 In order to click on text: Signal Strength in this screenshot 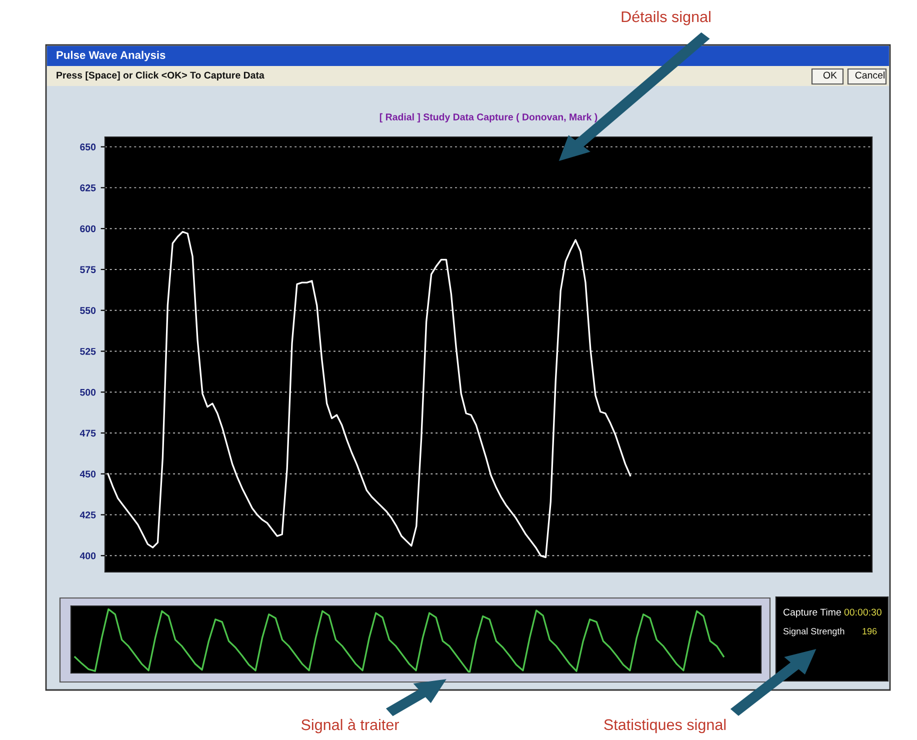, I will do `click(813, 632)`.